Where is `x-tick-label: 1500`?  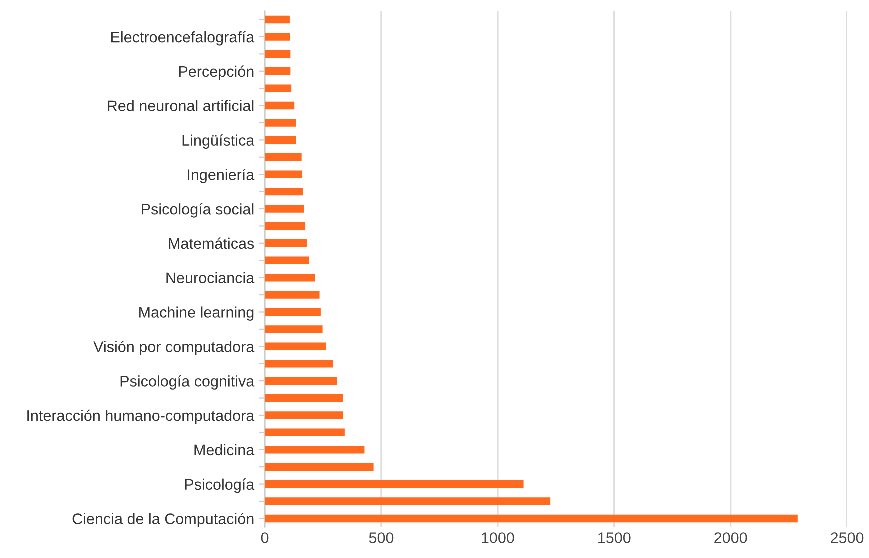 x-tick-label: 1500 is located at coordinates (614, 538).